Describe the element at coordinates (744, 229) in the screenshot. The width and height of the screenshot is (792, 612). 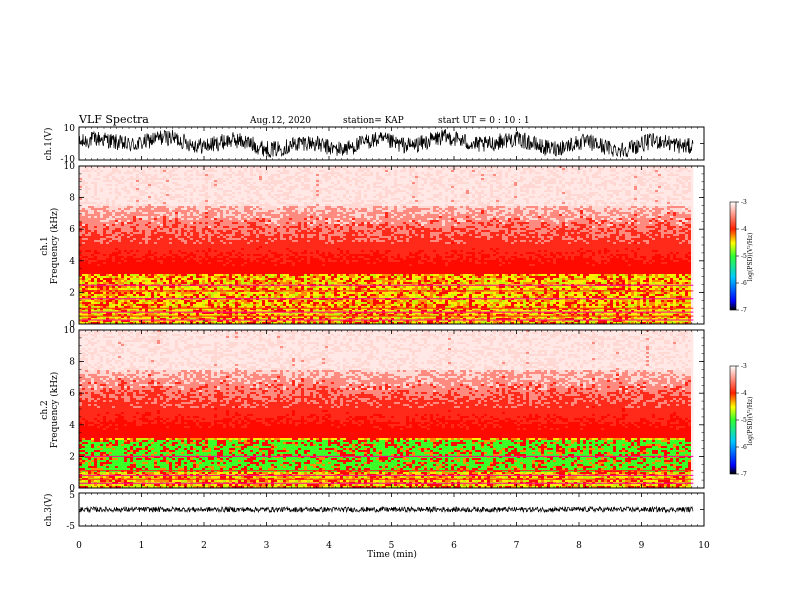
I see `cb1ticks-label-1: -4` at that location.